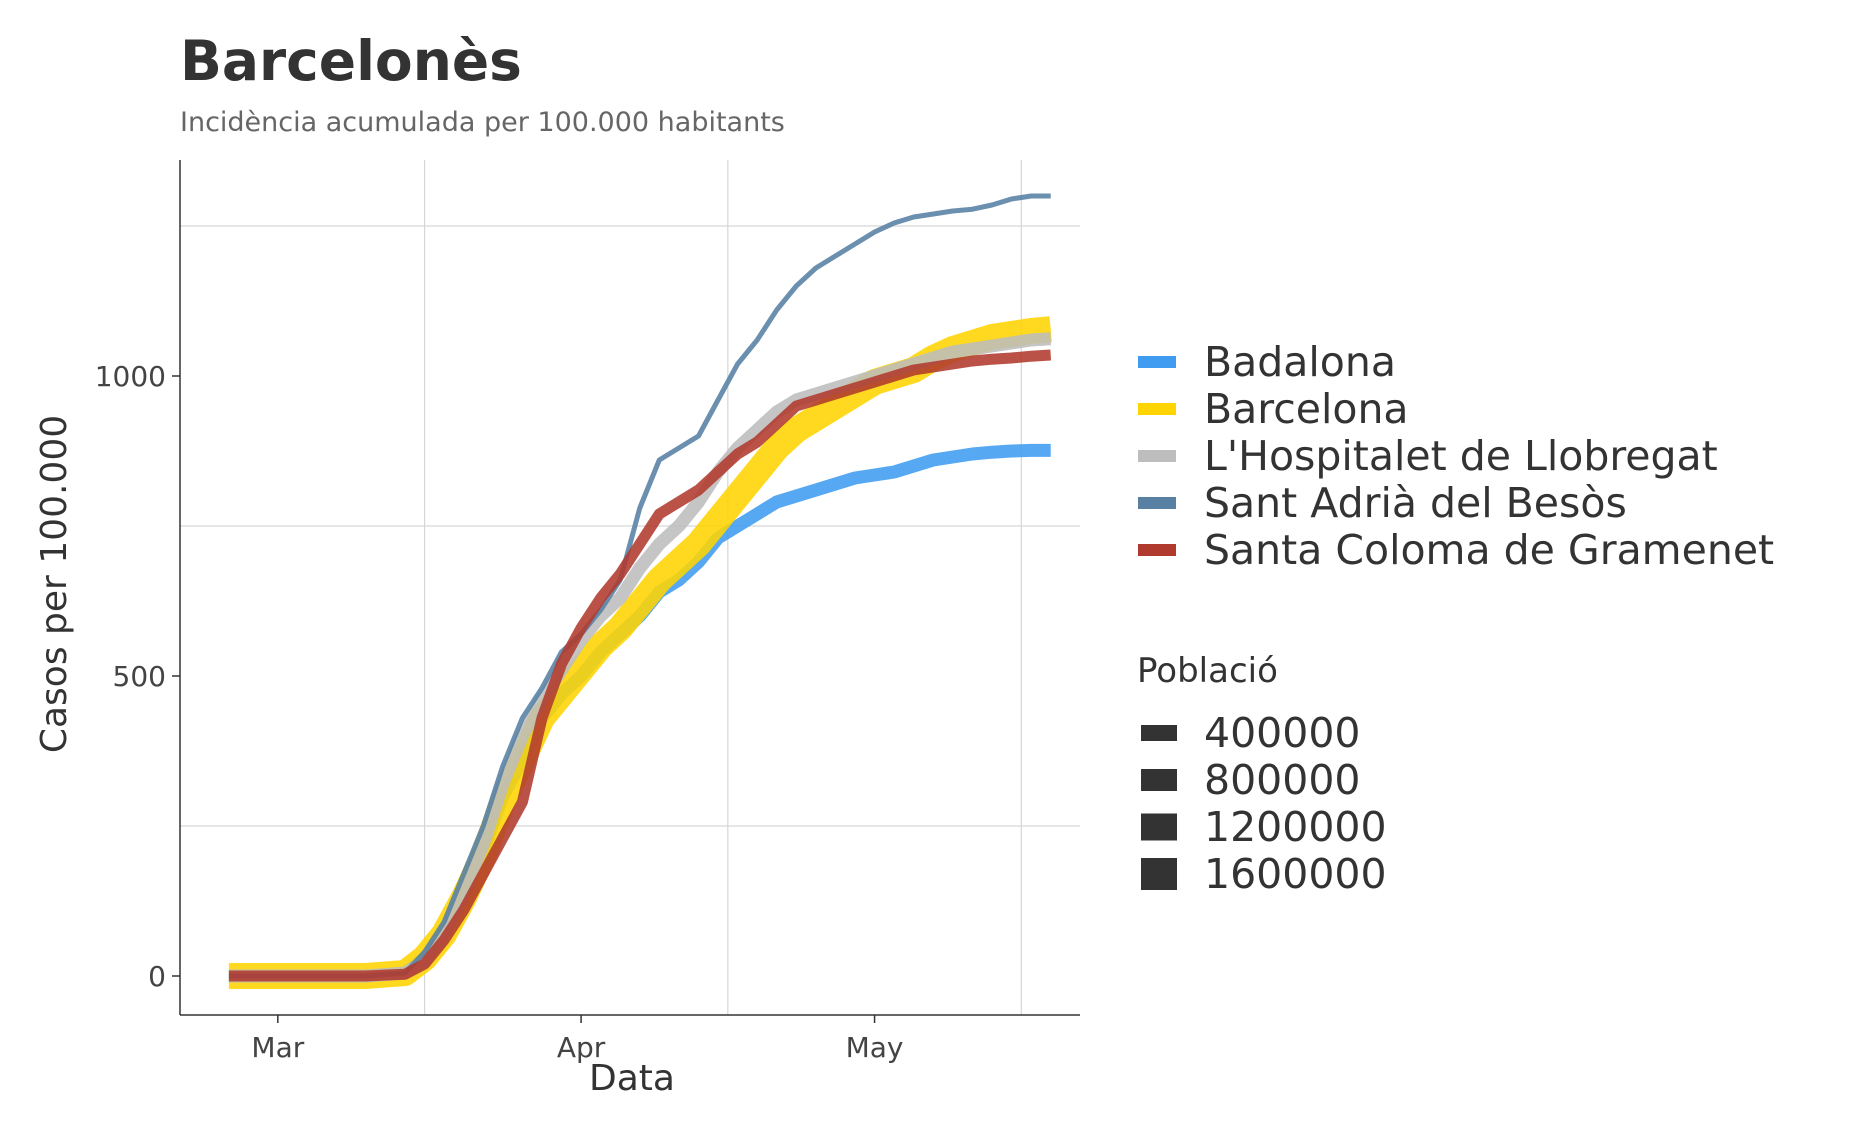  What do you see at coordinates (277, 1047) in the screenshot?
I see `x-tick-label: Mar` at bounding box center [277, 1047].